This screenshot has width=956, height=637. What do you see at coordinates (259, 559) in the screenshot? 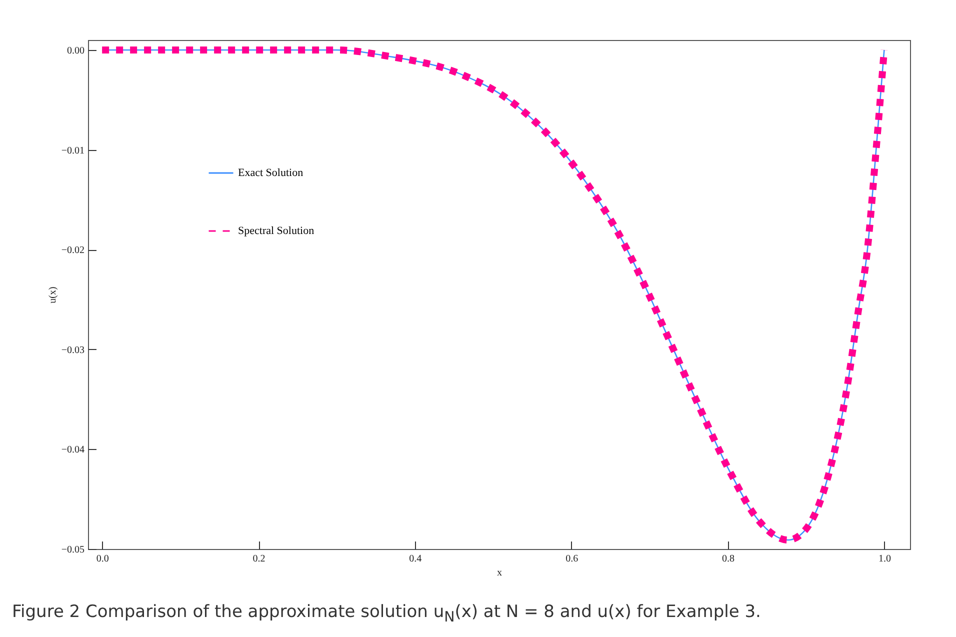
I see `x-tick-label: 0.2` at bounding box center [259, 559].